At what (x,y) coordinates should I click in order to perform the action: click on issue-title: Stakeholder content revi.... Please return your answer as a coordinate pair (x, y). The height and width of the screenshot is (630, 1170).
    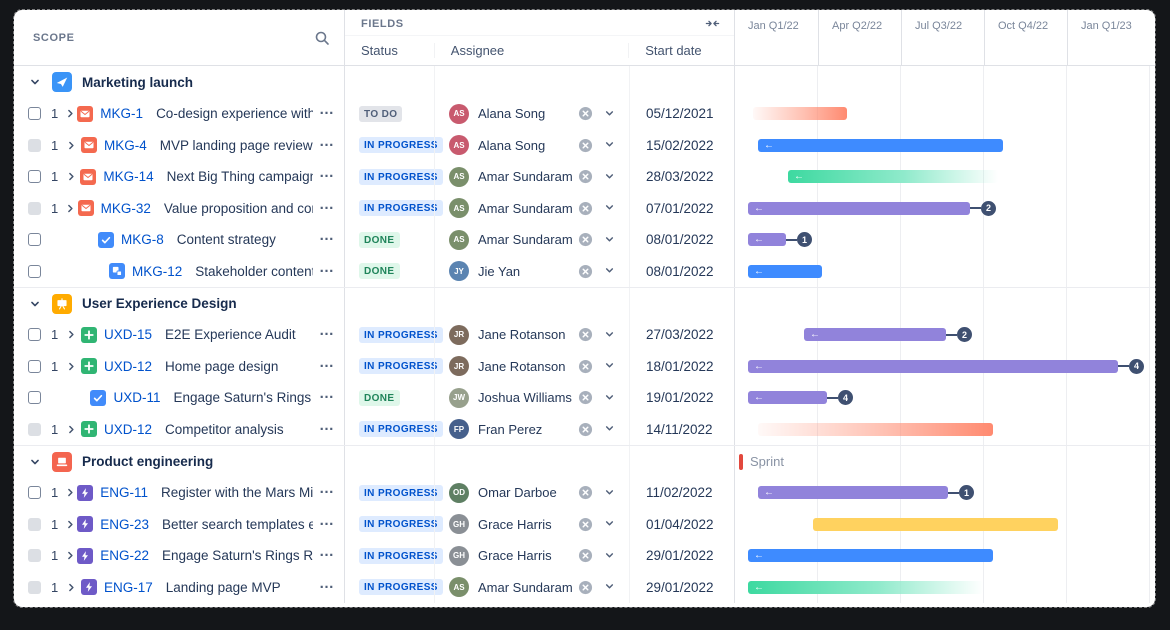
    Looking at the image, I should click on (254, 271).